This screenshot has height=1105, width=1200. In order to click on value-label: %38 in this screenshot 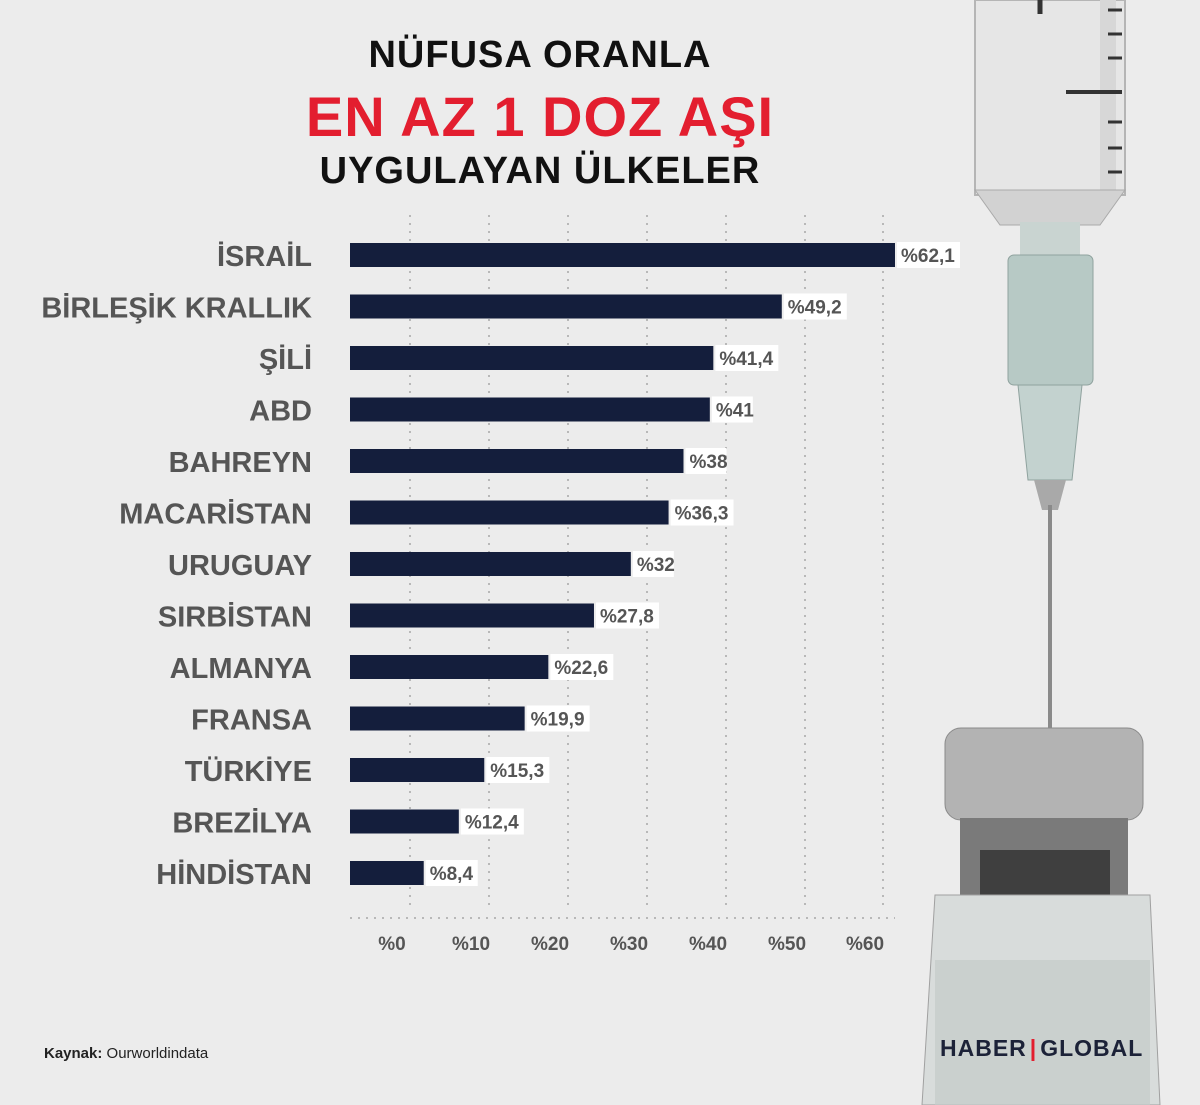, I will do `click(708, 462)`.